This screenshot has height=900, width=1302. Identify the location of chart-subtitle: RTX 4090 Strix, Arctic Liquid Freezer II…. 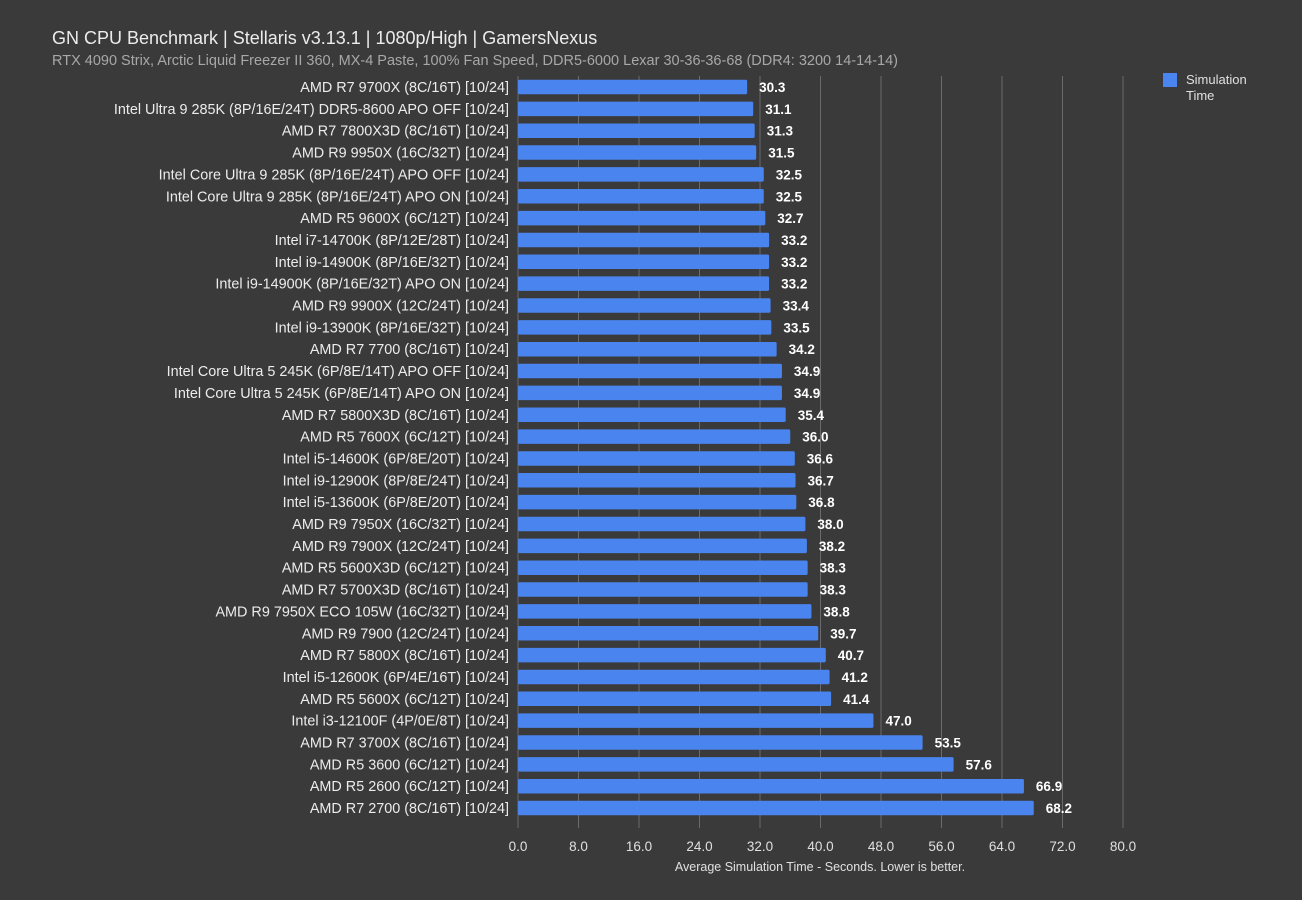
(475, 61).